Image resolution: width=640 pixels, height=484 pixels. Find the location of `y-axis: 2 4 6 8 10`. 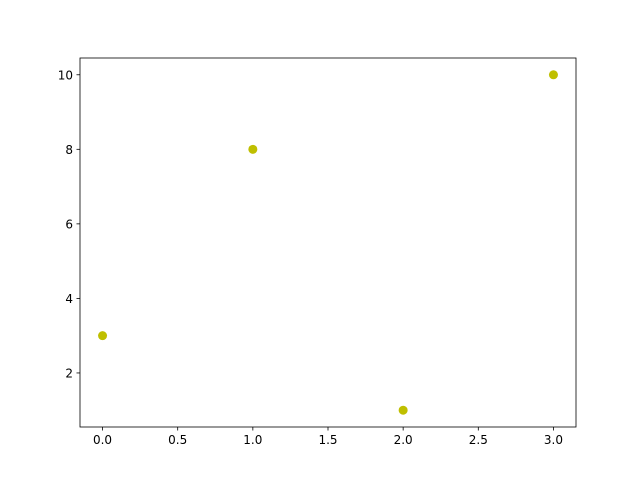

y-axis: 2 4 6 8 10 is located at coordinates (69, 224).